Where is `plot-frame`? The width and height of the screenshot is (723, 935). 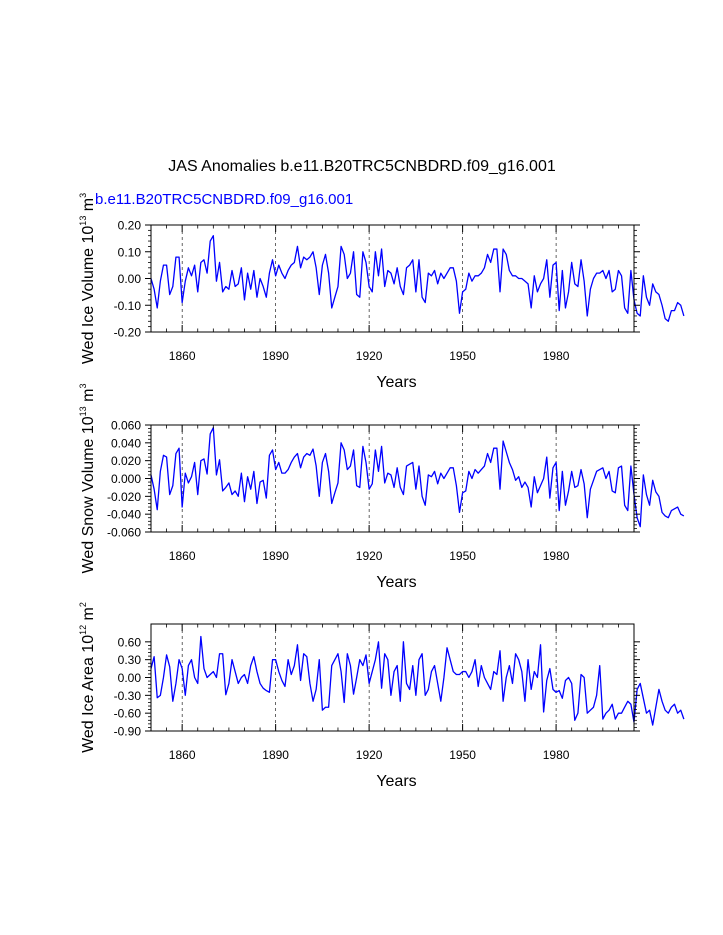
plot-frame is located at coordinates (392, 677).